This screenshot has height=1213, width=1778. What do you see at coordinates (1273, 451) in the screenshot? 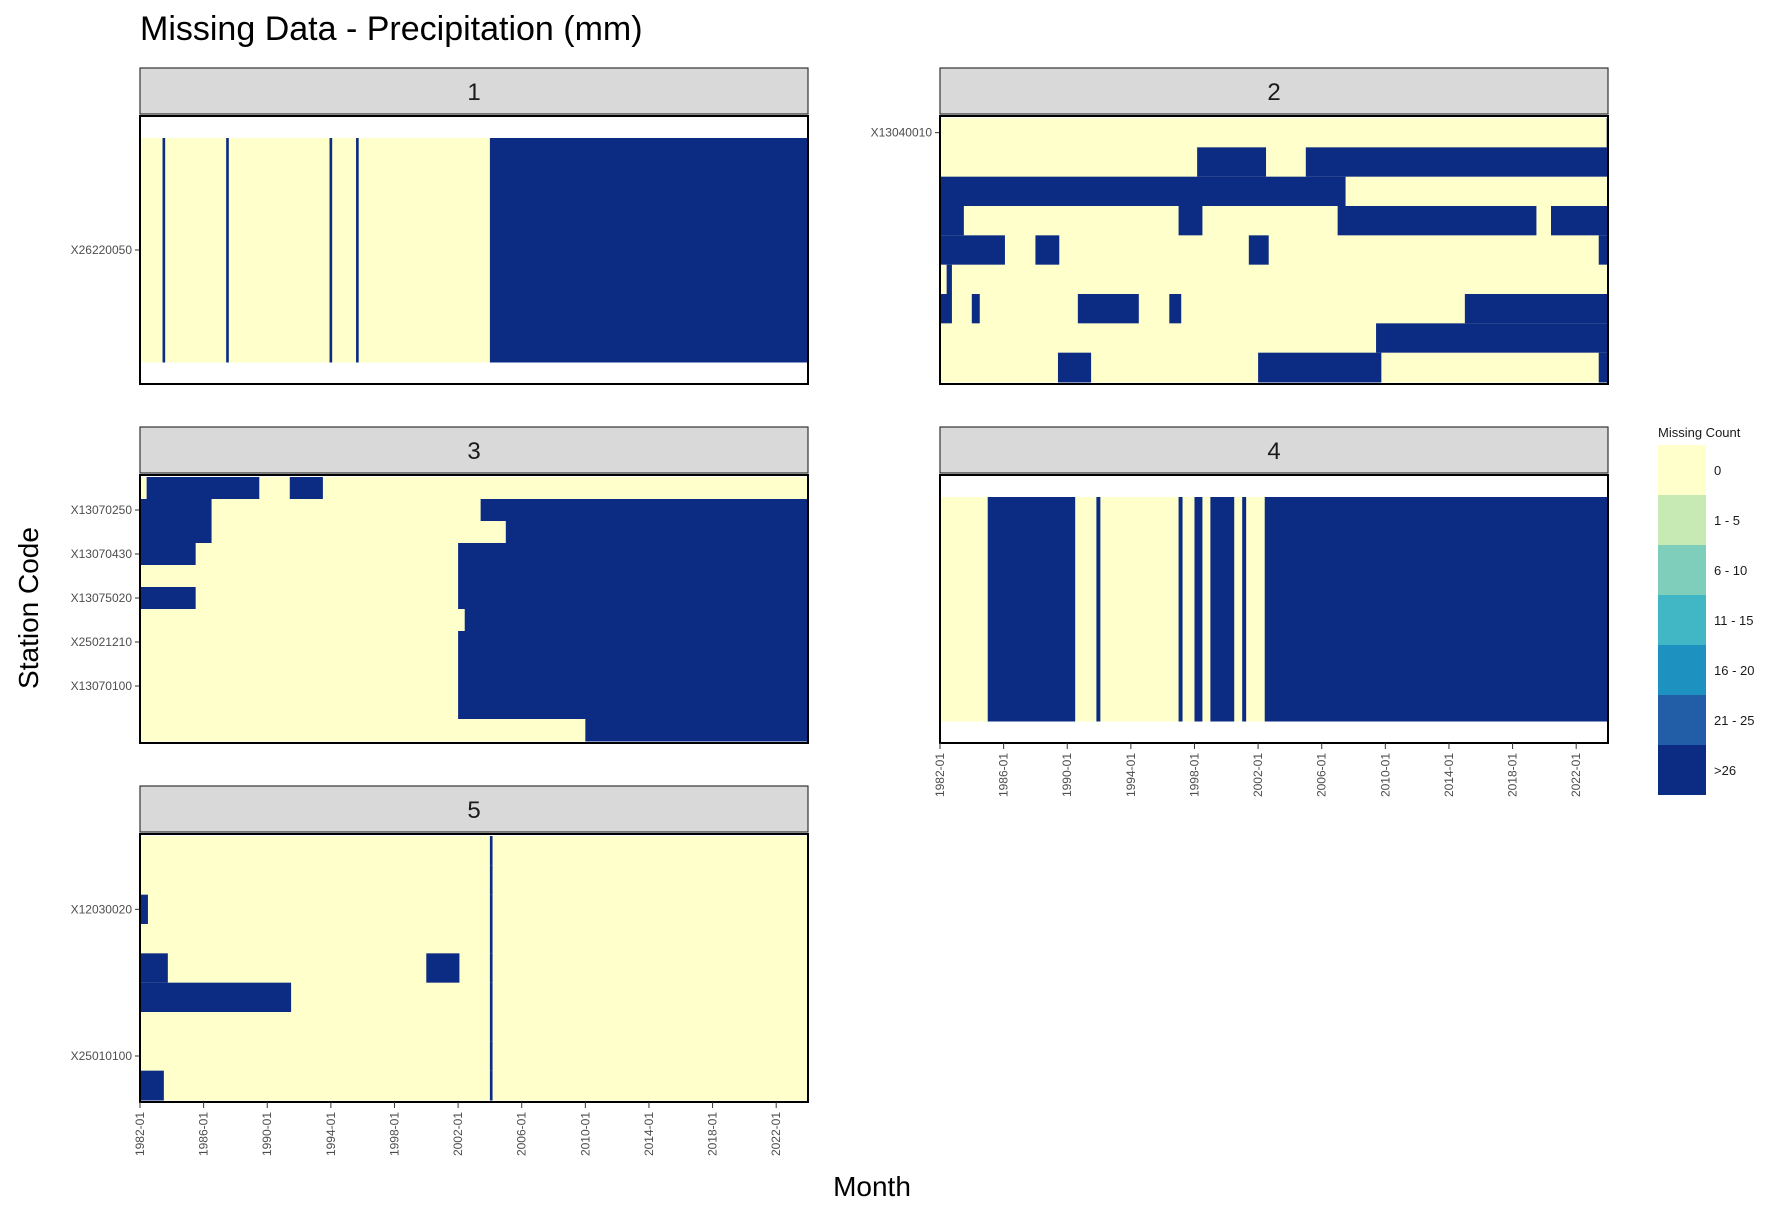
I see `facet-strip-label: 4` at bounding box center [1273, 451].